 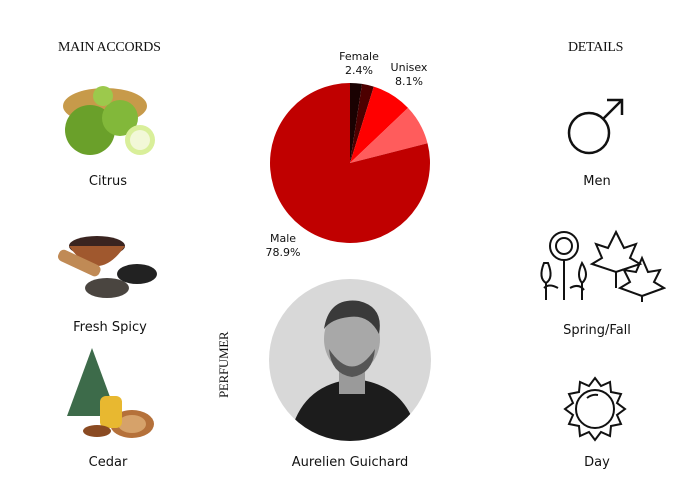 I want to click on accord-cedar: Cedar, so click(x=108, y=462).